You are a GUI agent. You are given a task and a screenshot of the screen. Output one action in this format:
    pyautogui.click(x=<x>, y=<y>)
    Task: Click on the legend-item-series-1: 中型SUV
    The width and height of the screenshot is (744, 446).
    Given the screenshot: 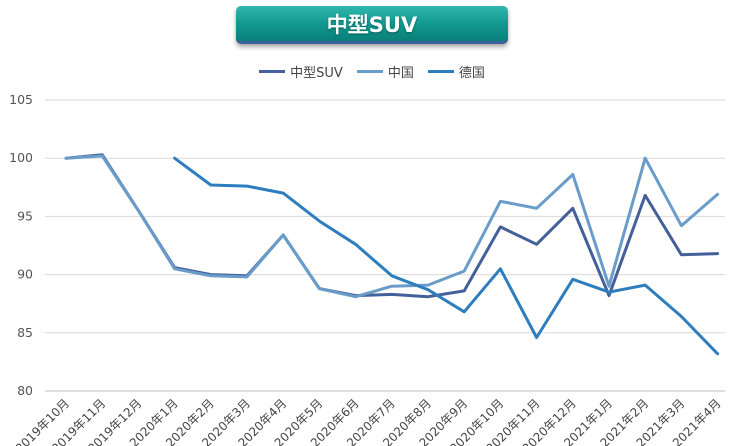 What is the action you would take?
    pyautogui.click(x=301, y=71)
    